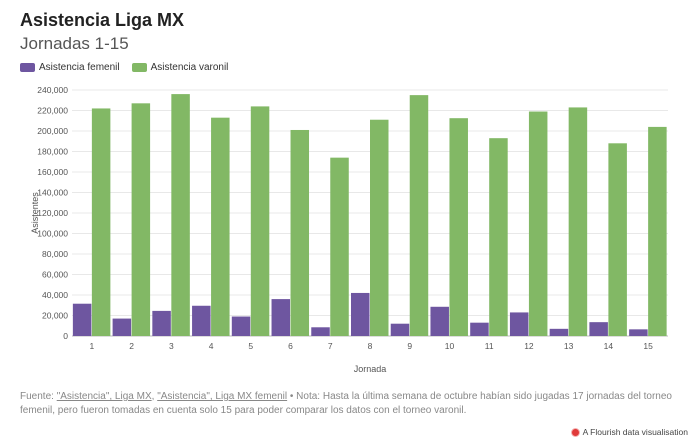  Describe the element at coordinates (52, 111) in the screenshot. I see `y-tick-label: 220,000` at that location.